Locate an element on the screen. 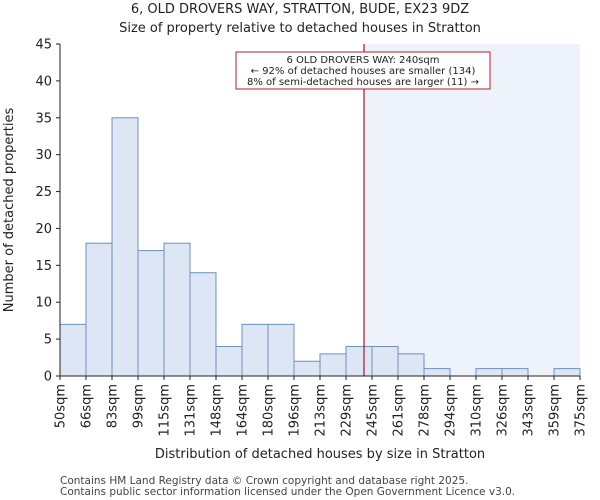  bar-326sqm is located at coordinates (515, 372).